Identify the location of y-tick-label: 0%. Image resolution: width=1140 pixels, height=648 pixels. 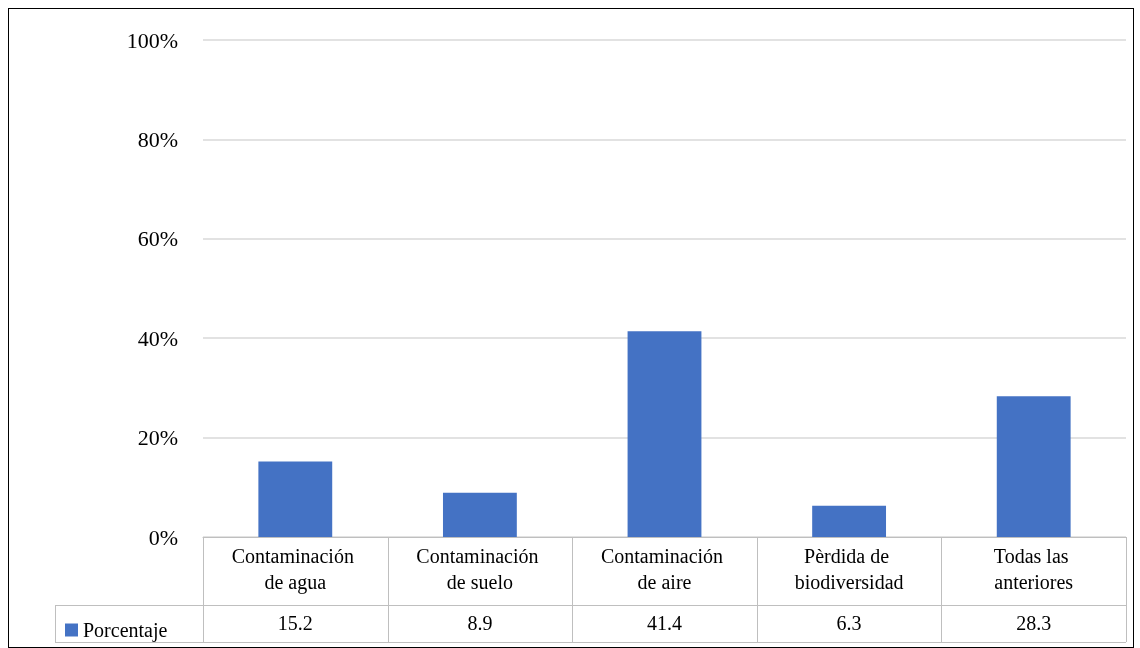
(163, 537).